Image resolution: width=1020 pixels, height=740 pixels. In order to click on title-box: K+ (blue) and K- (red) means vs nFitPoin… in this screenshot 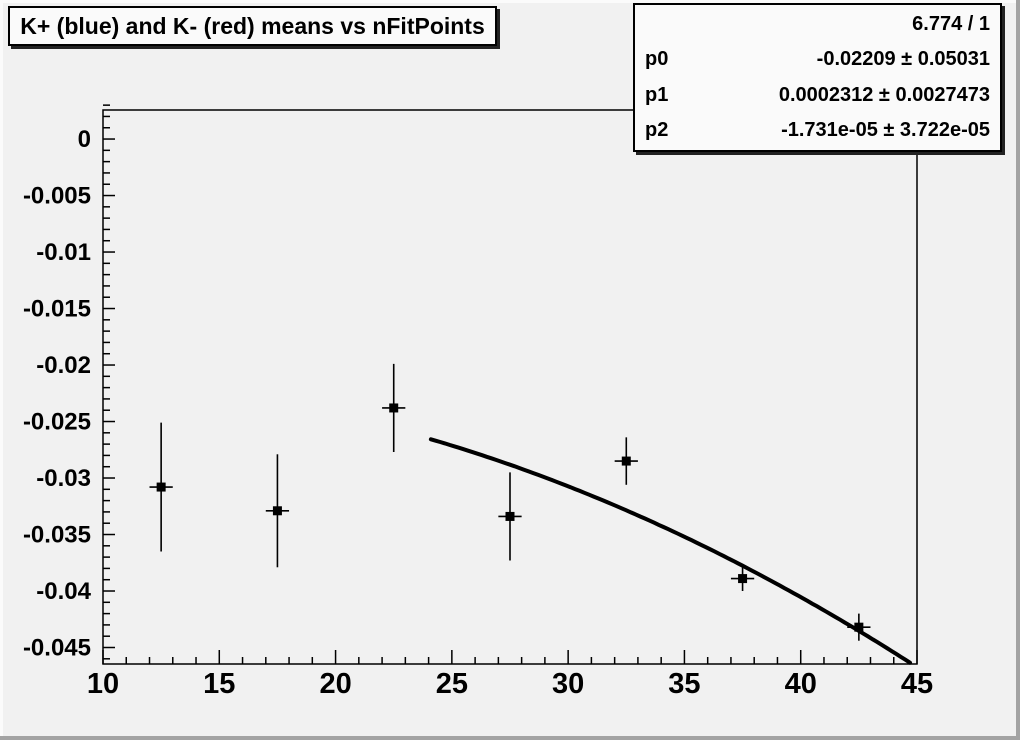, I will do `click(252, 26)`.